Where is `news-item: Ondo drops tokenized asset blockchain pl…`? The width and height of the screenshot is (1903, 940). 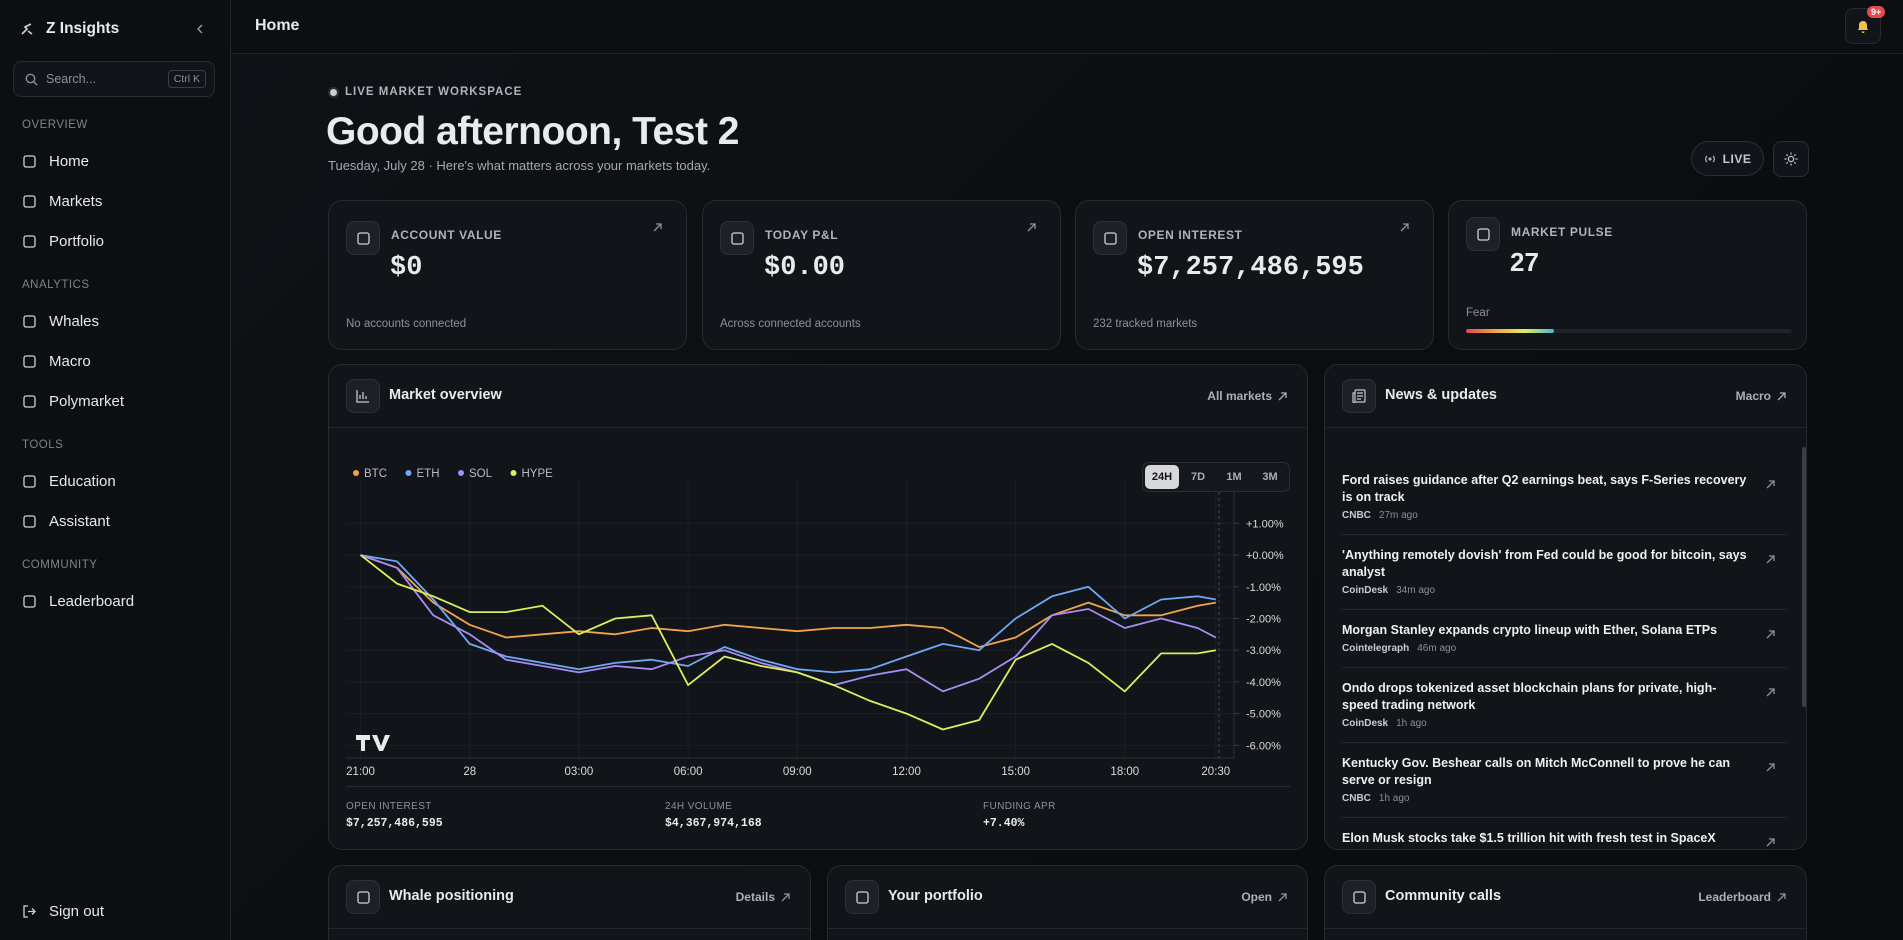
news-item: Ondo drops tokenized asset blockchain pl… is located at coordinates (1564, 705).